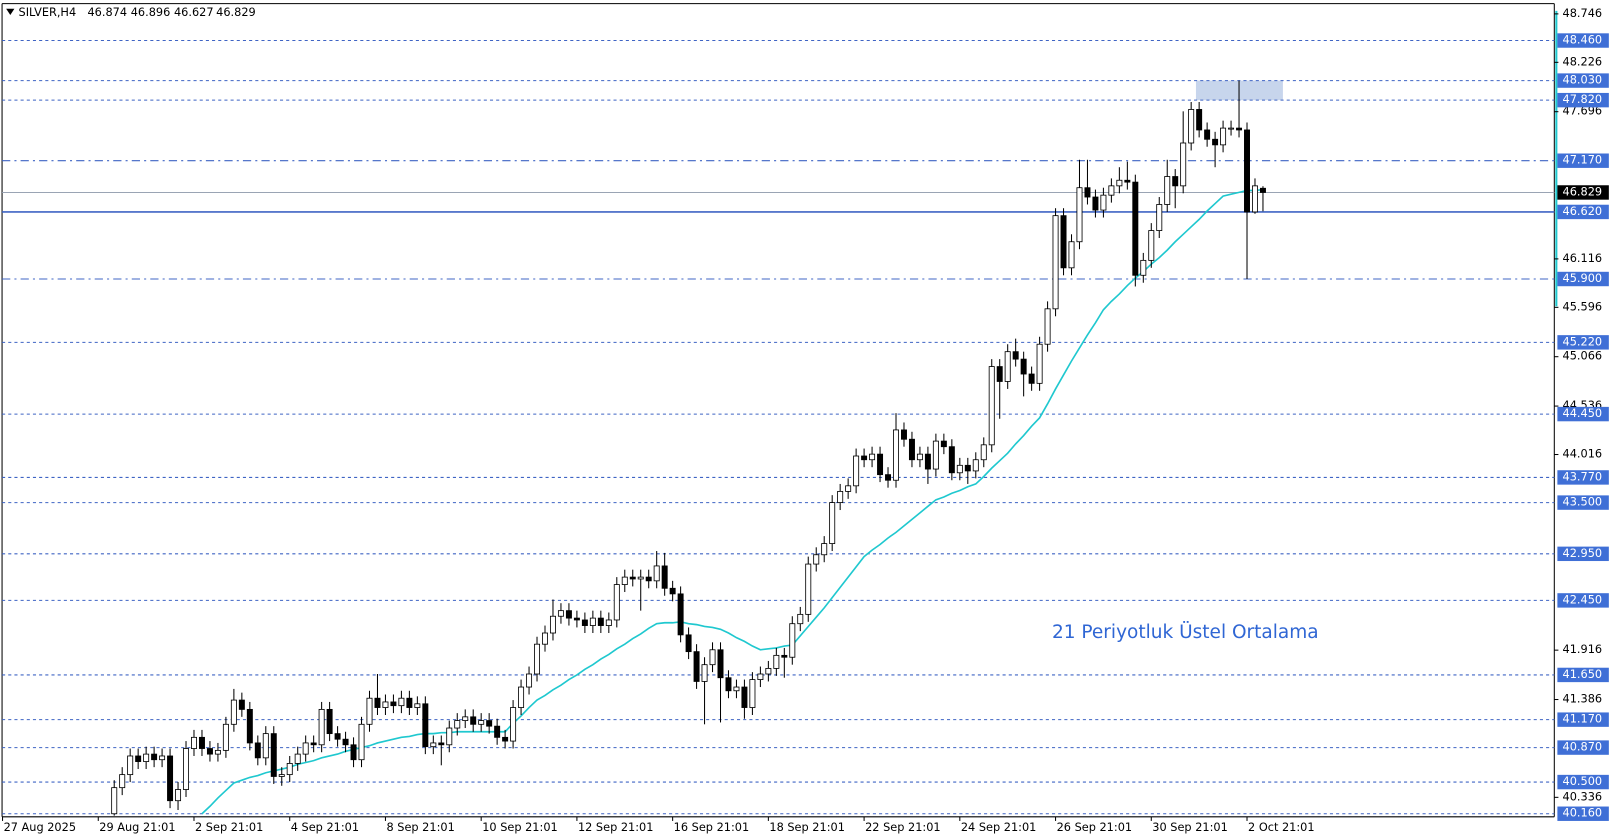 Image resolution: width=1614 pixels, height=840 pixels. I want to click on y-tick-label: 44.016, so click(1583, 454).